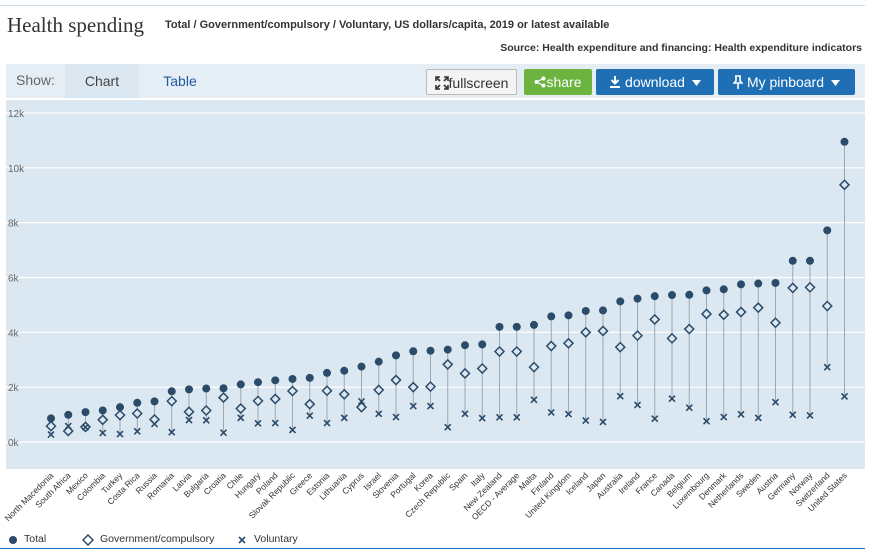 Image resolution: width=870 pixels, height=551 pixels. I want to click on legend-government-marker, so click(88, 540).